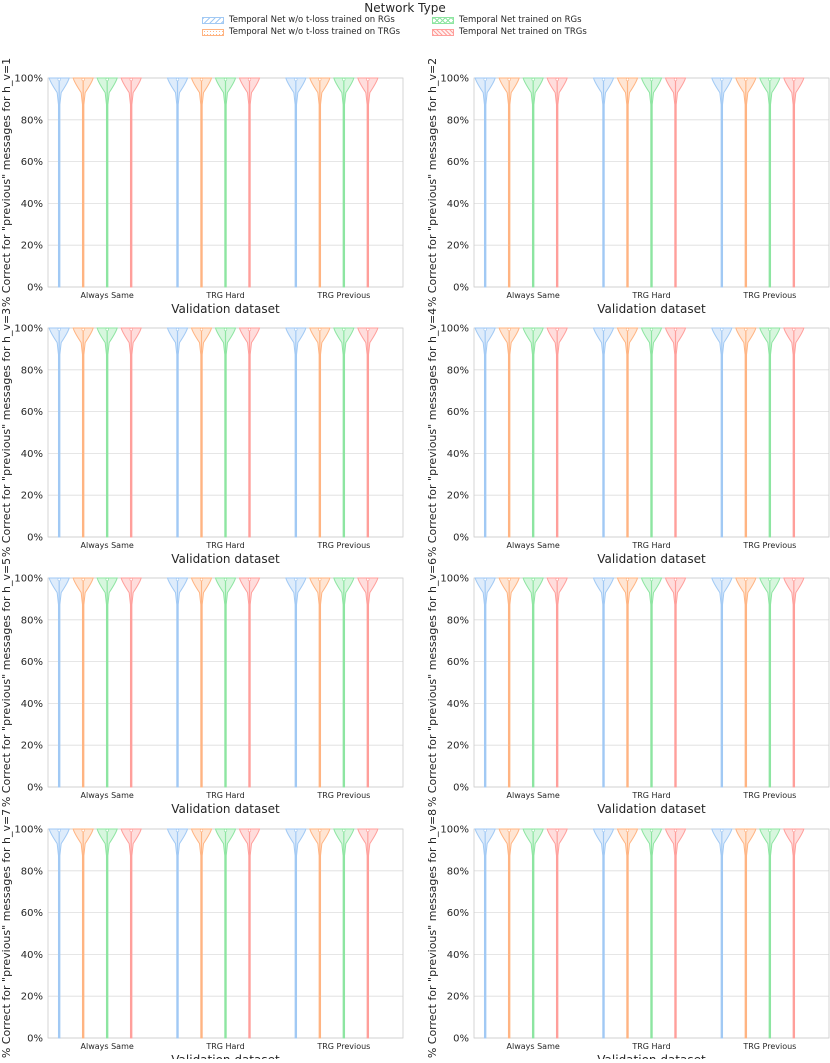 This screenshot has width=830, height=1063. Describe the element at coordinates (523, 32) in the screenshot. I see `legend-label: Temporal Net trained on TRGs` at that location.